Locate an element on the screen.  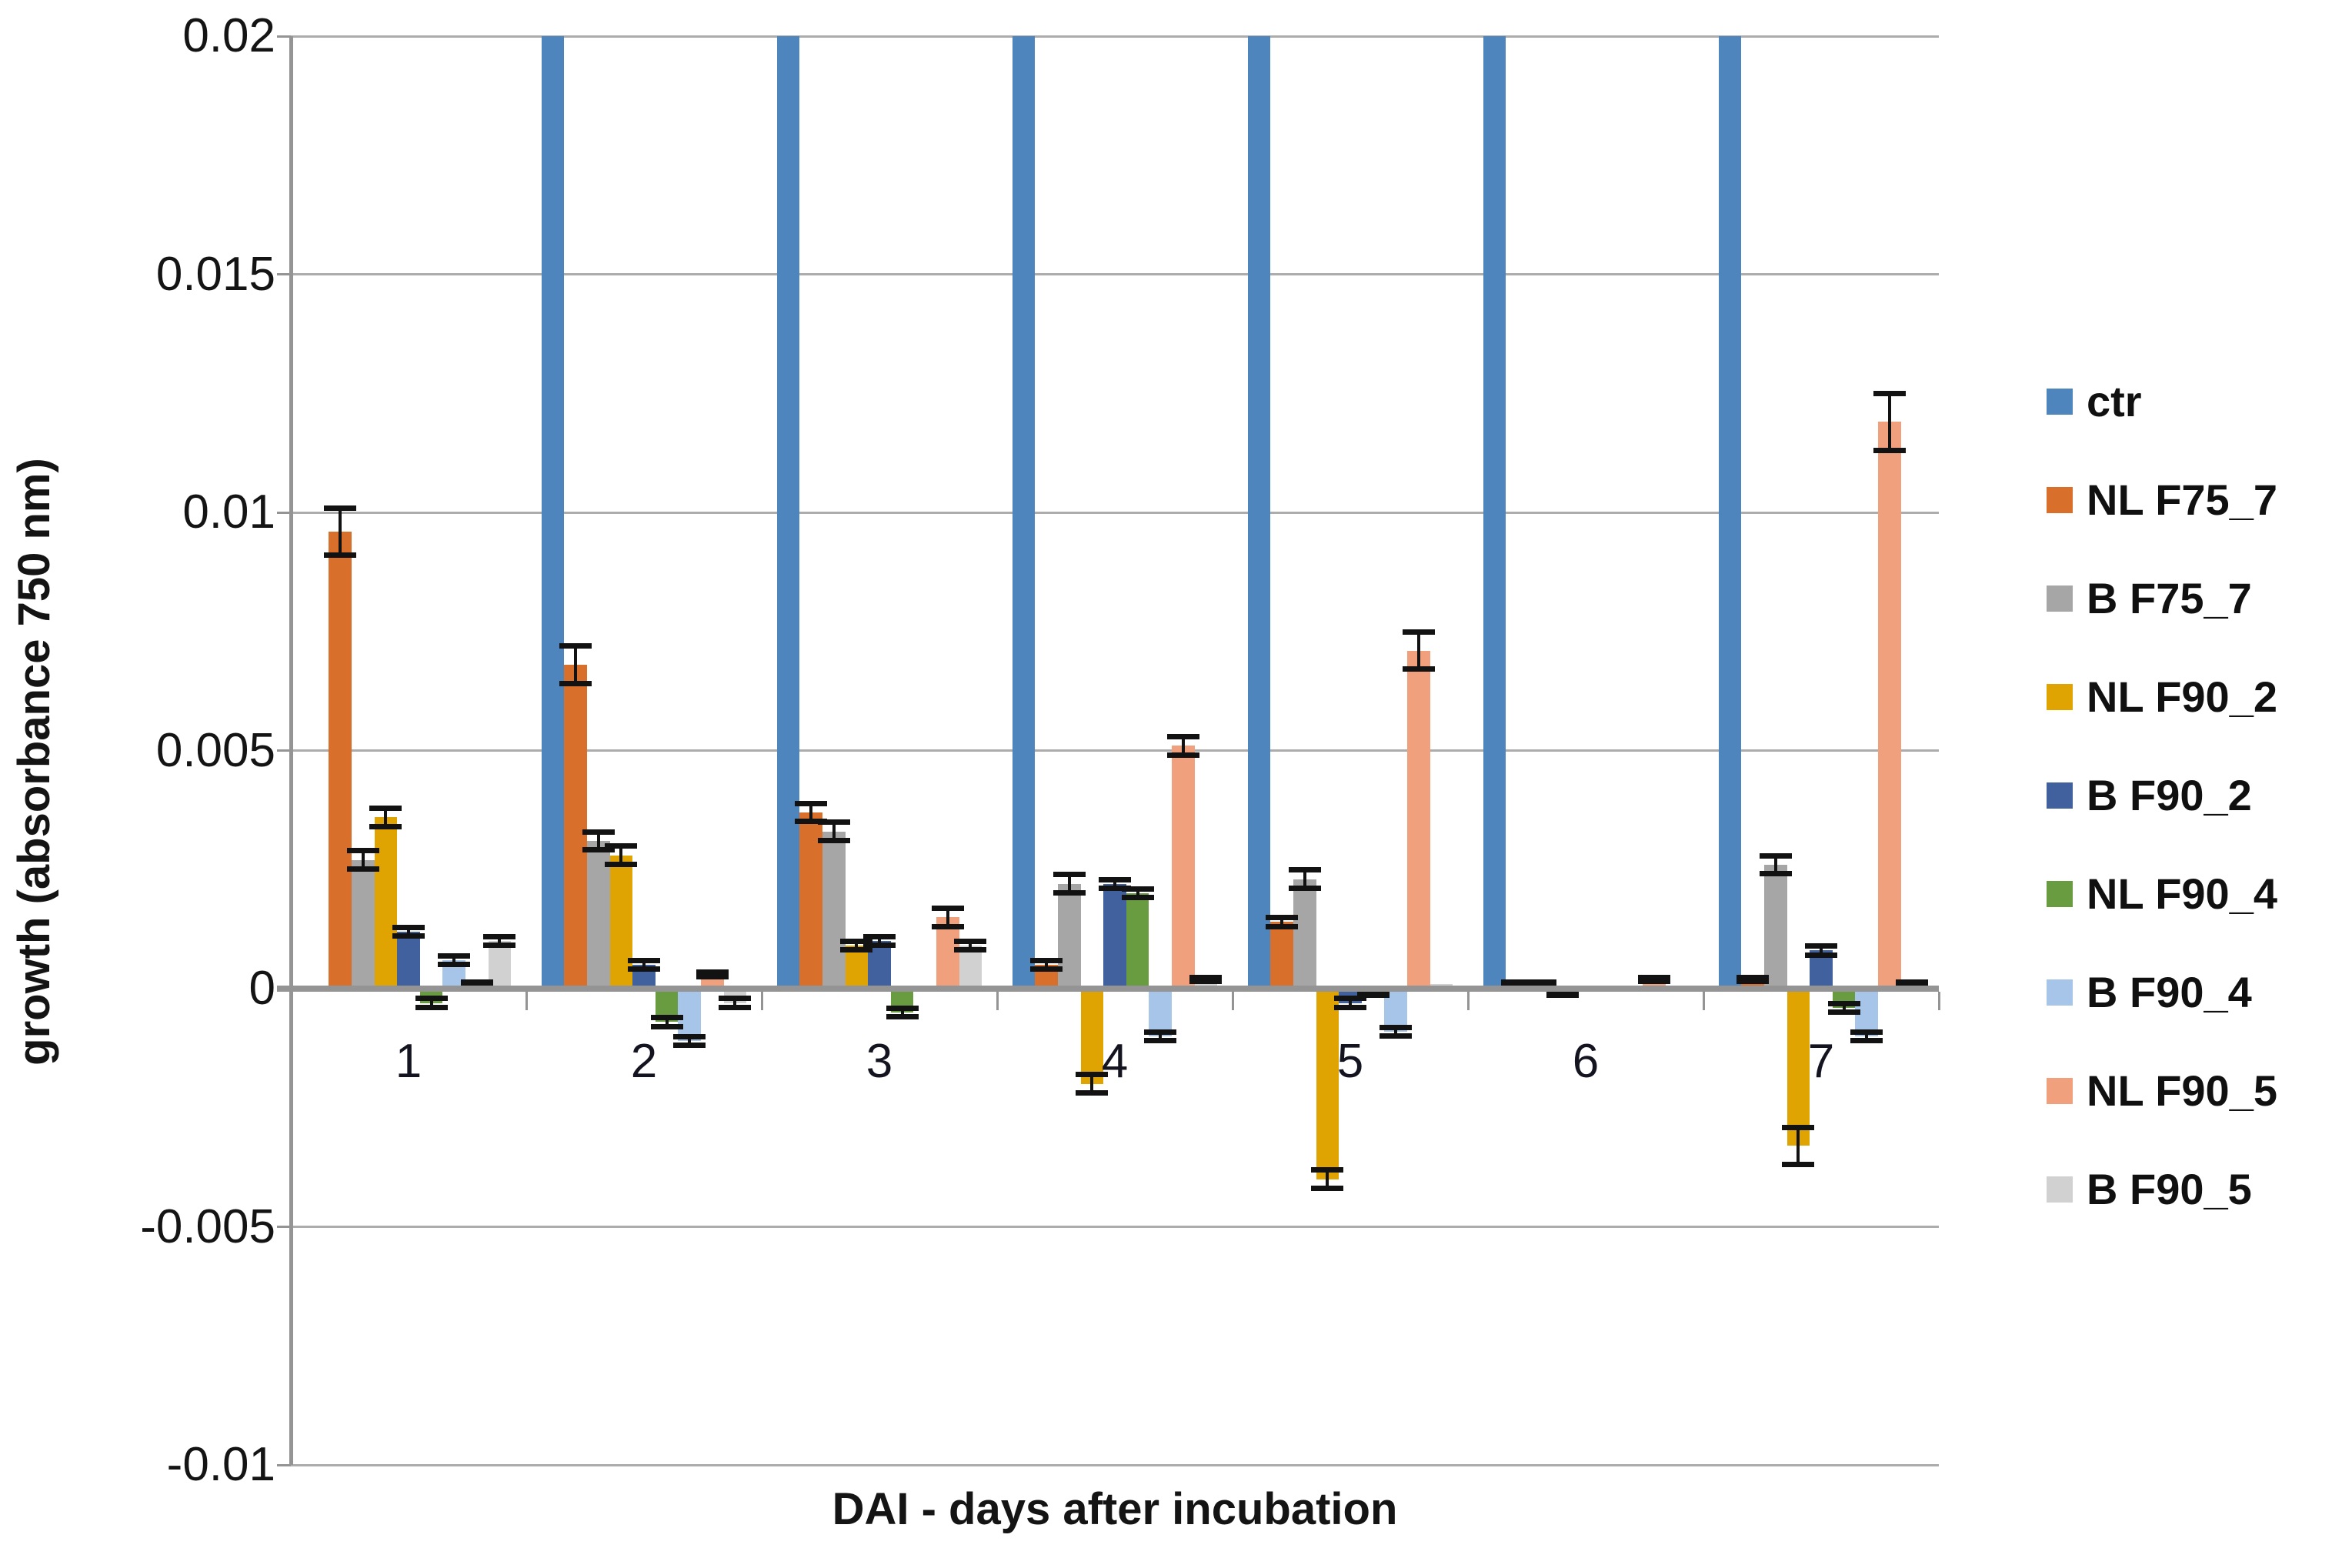
bar-NL-F75_7-day2 is located at coordinates (575, 827).